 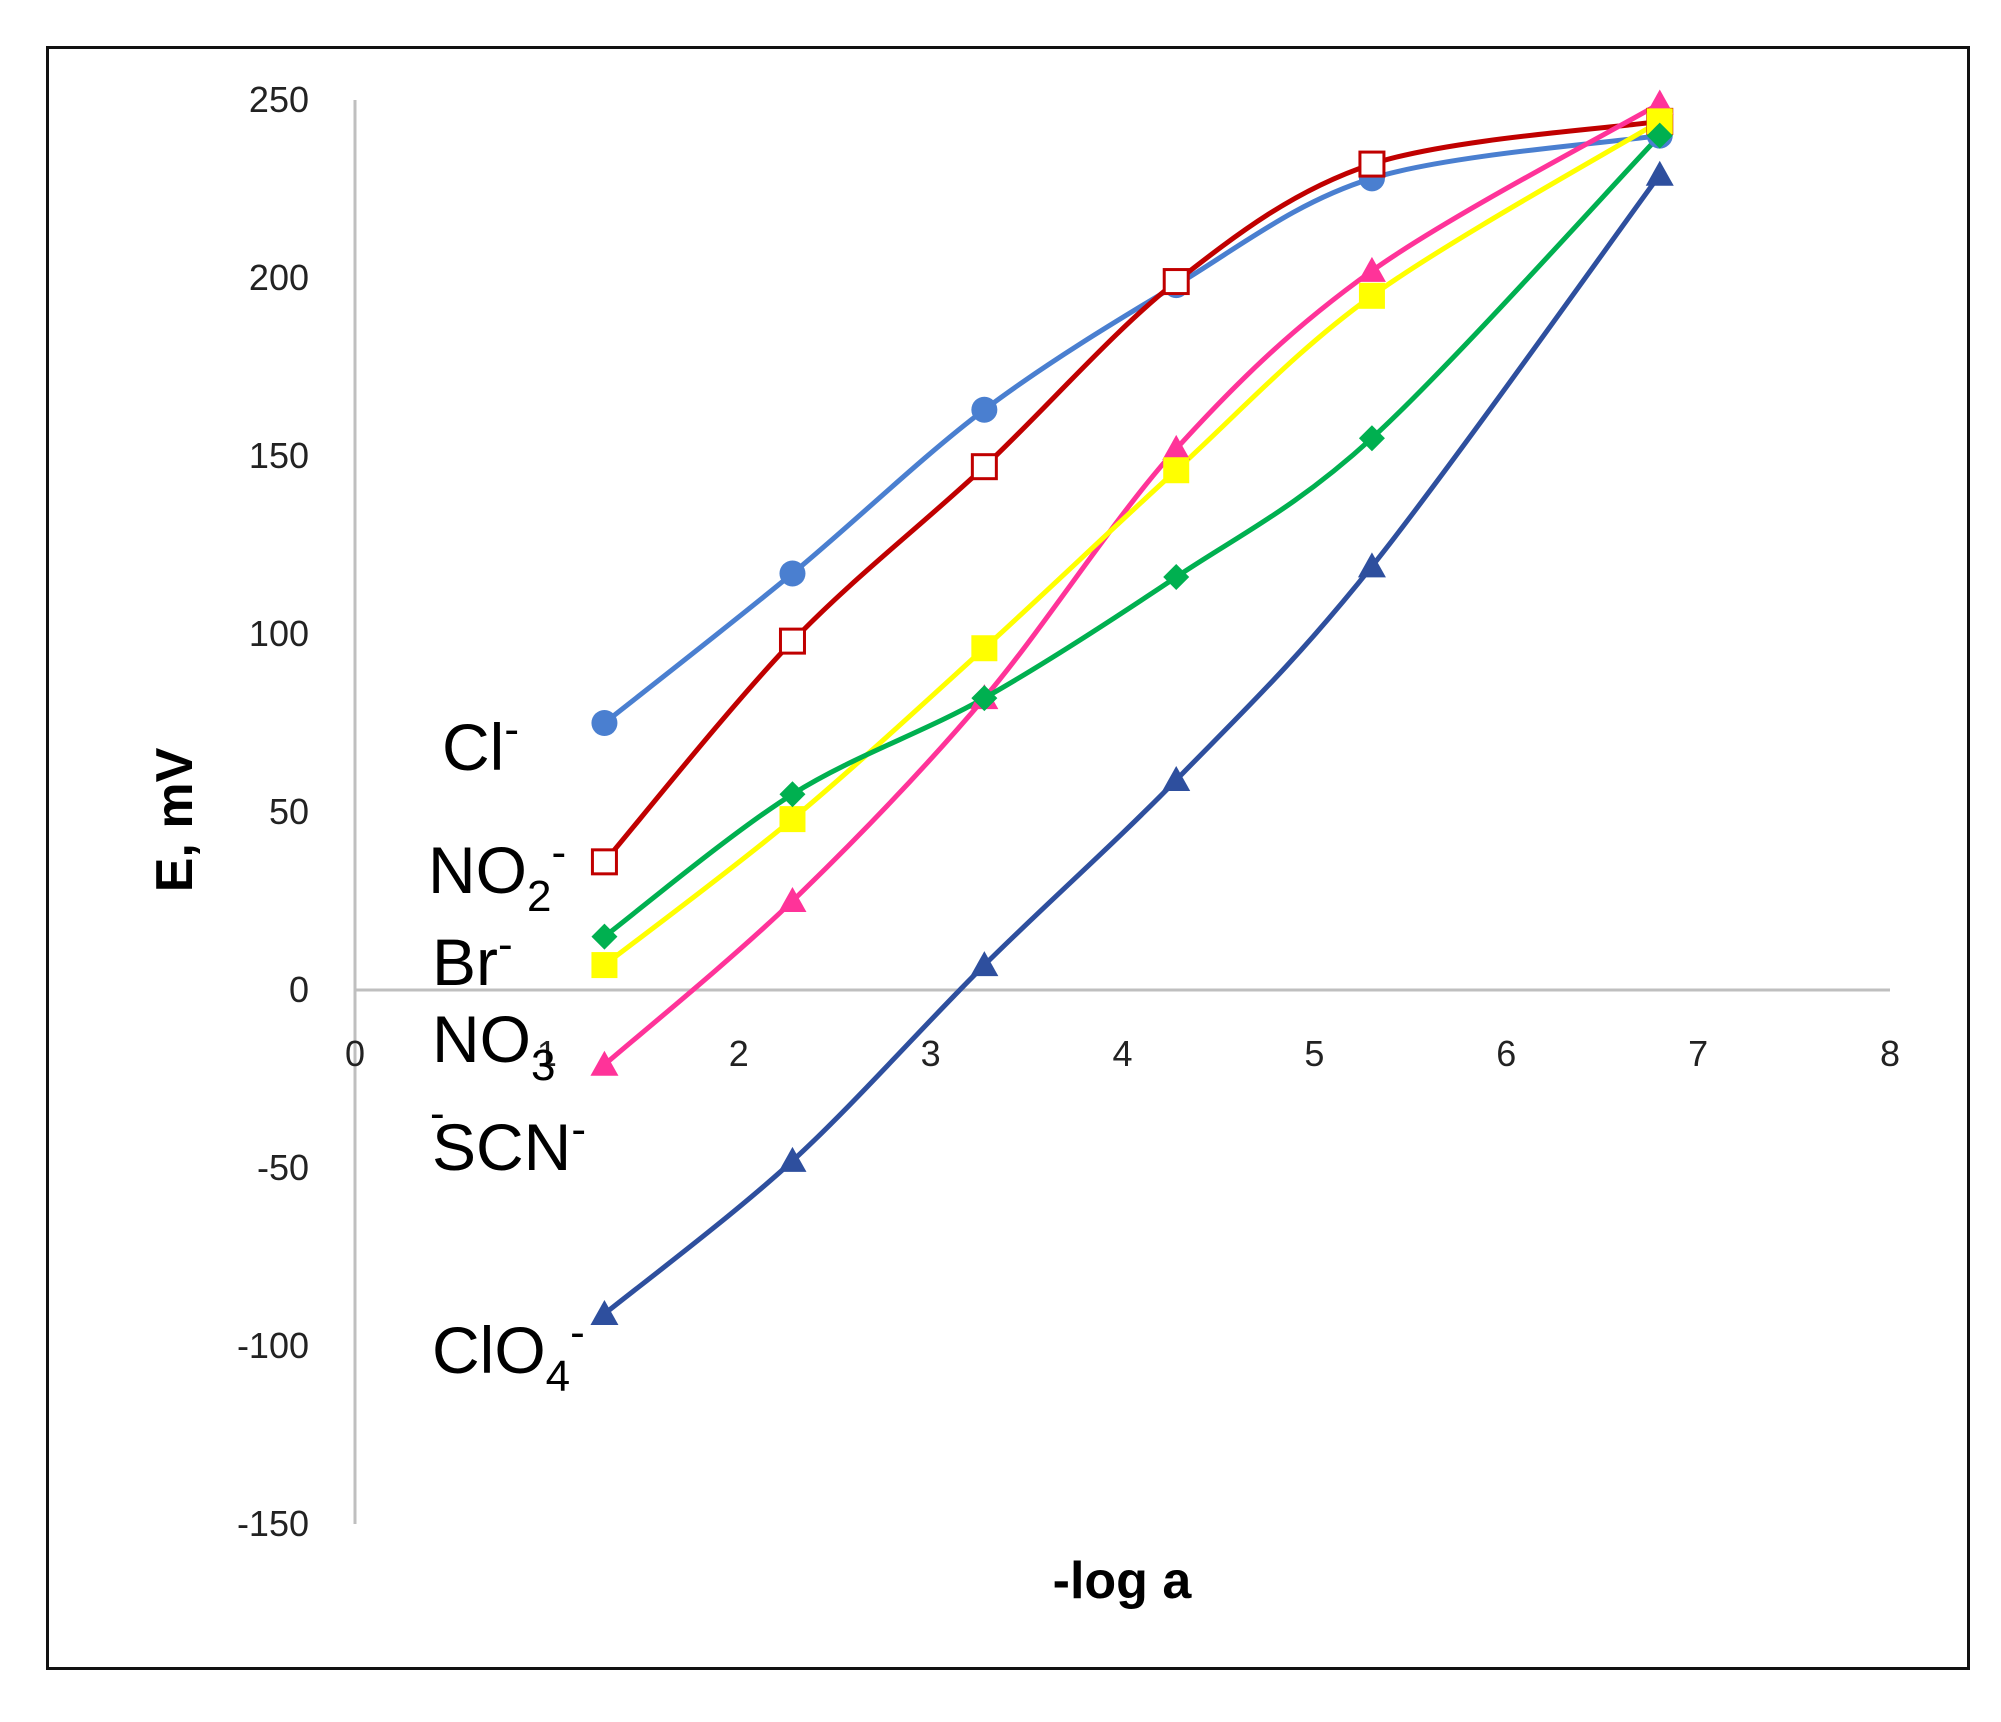 I want to click on y-tick-label: -150, so click(x=273, y=1523).